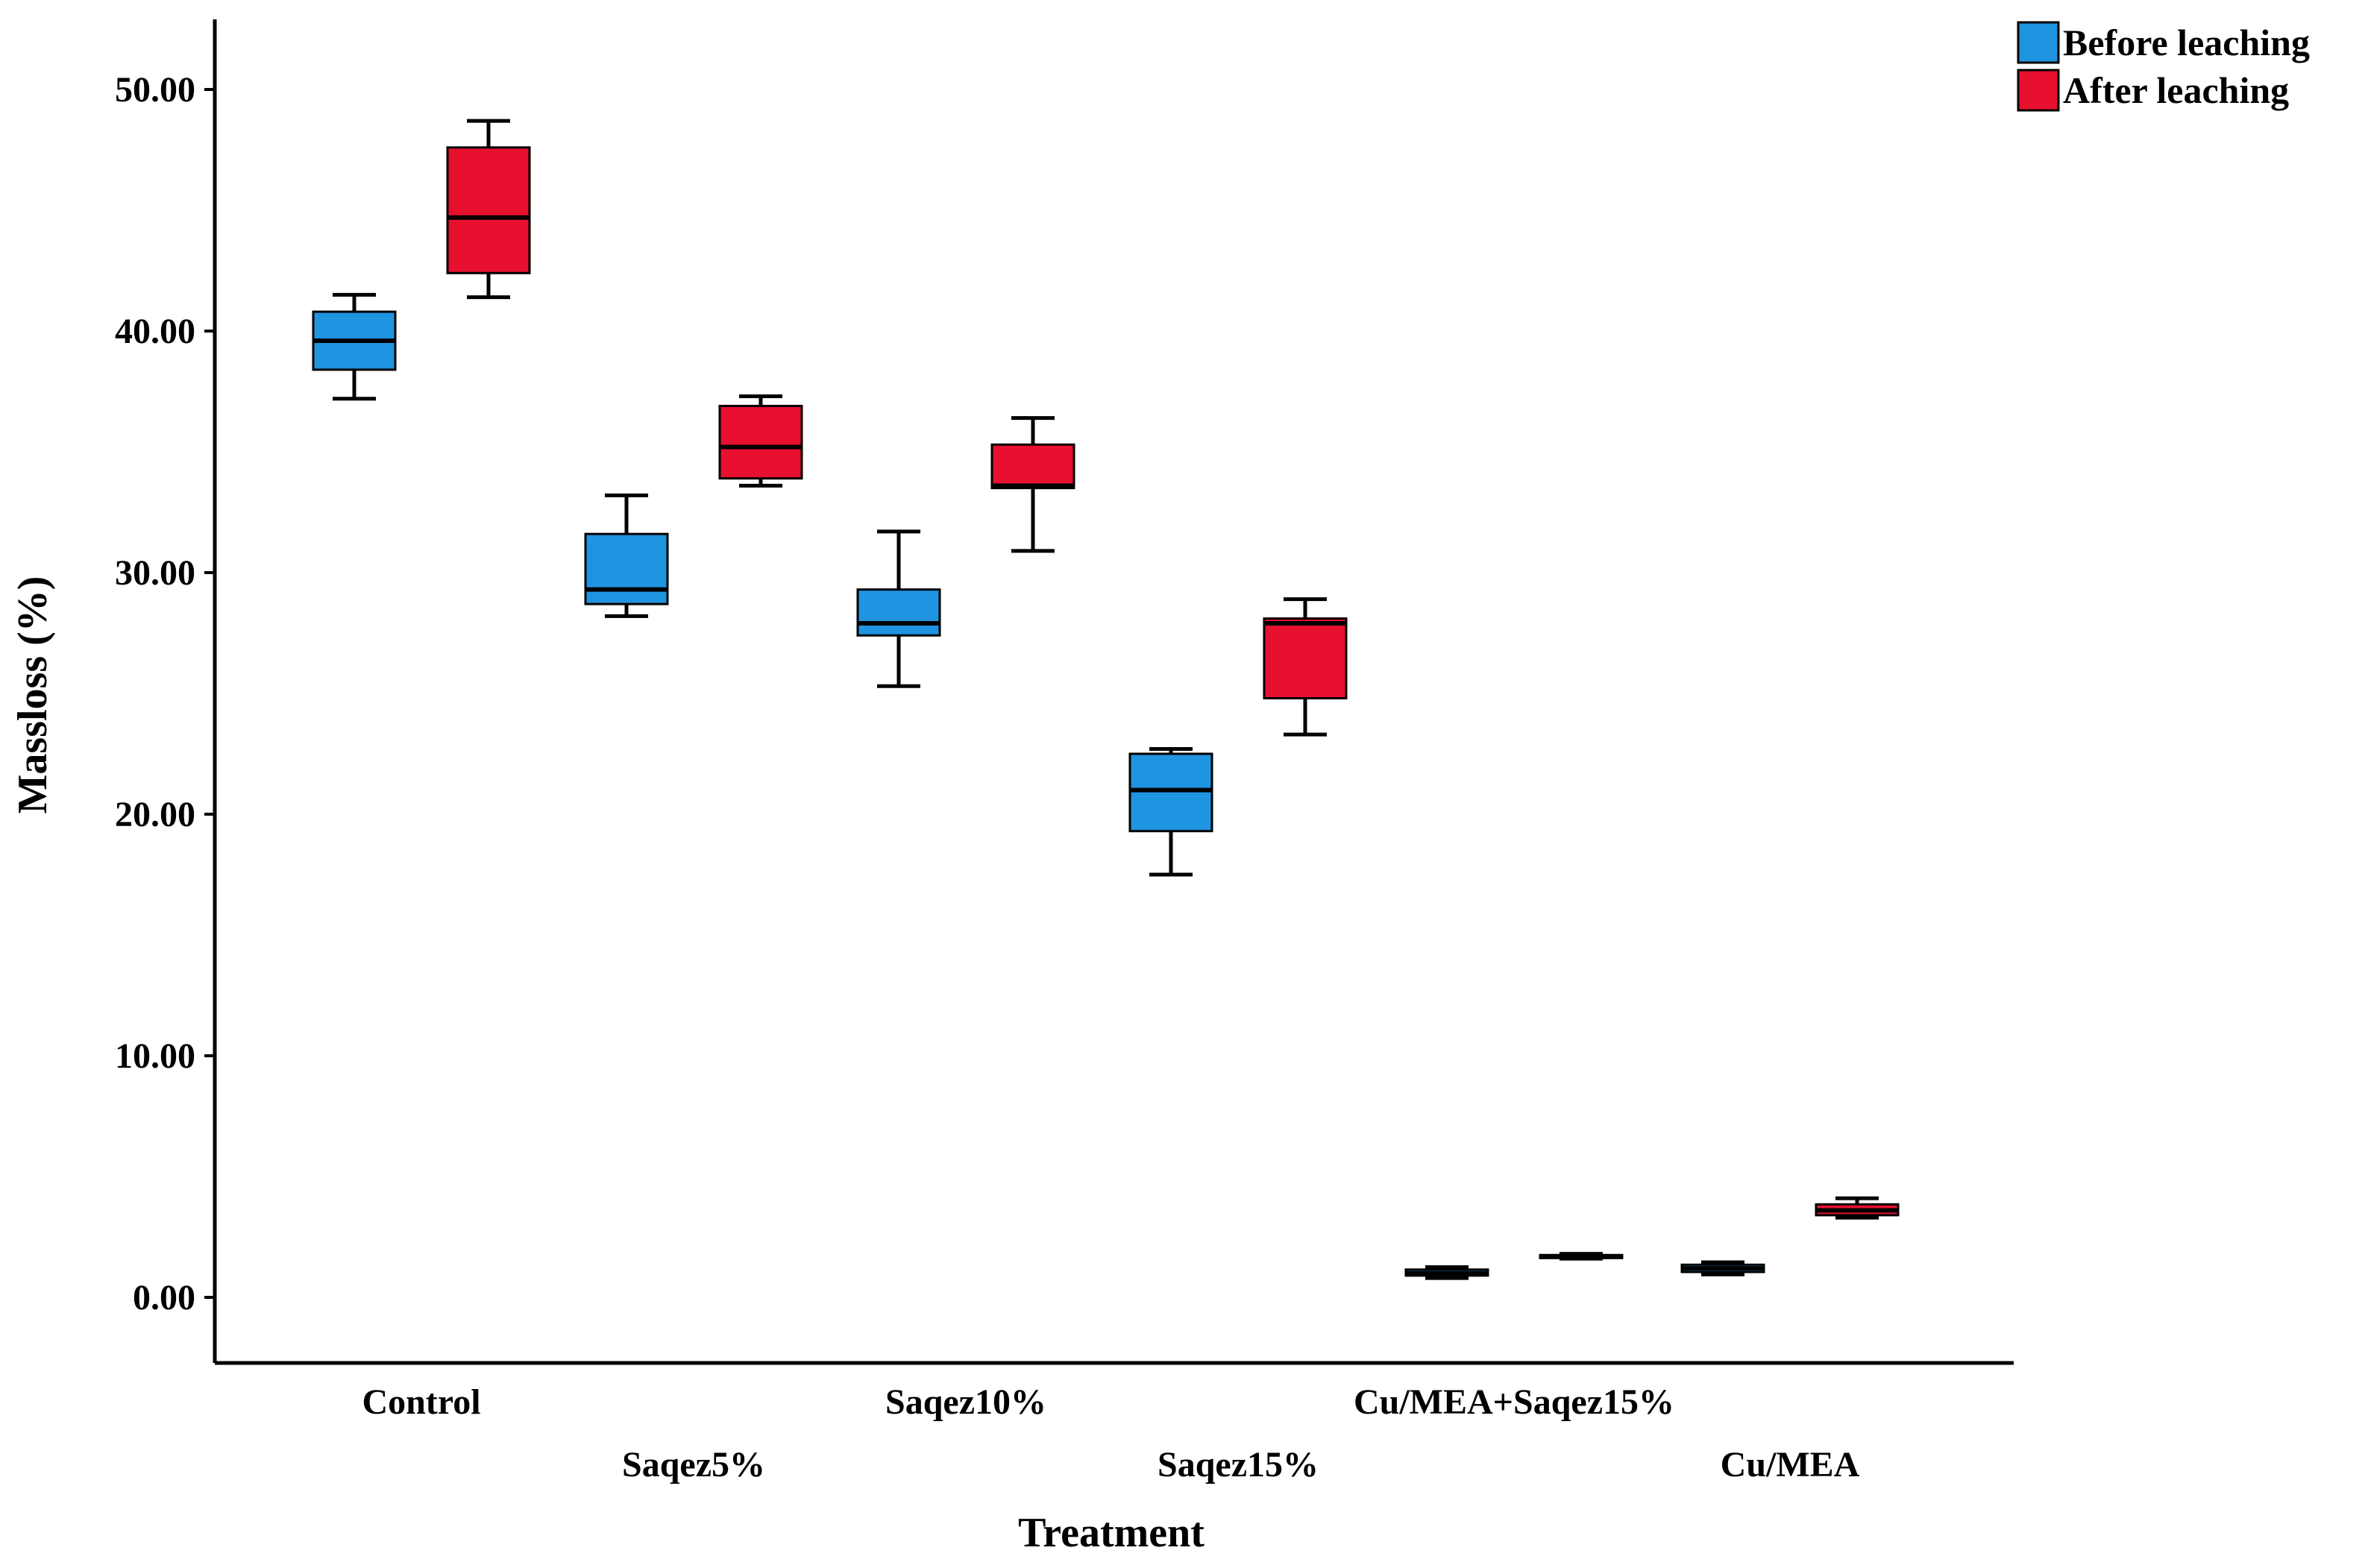 The width and height of the screenshot is (2362, 1568). I want to click on y-axis-title: Massloss (%), so click(33, 695).